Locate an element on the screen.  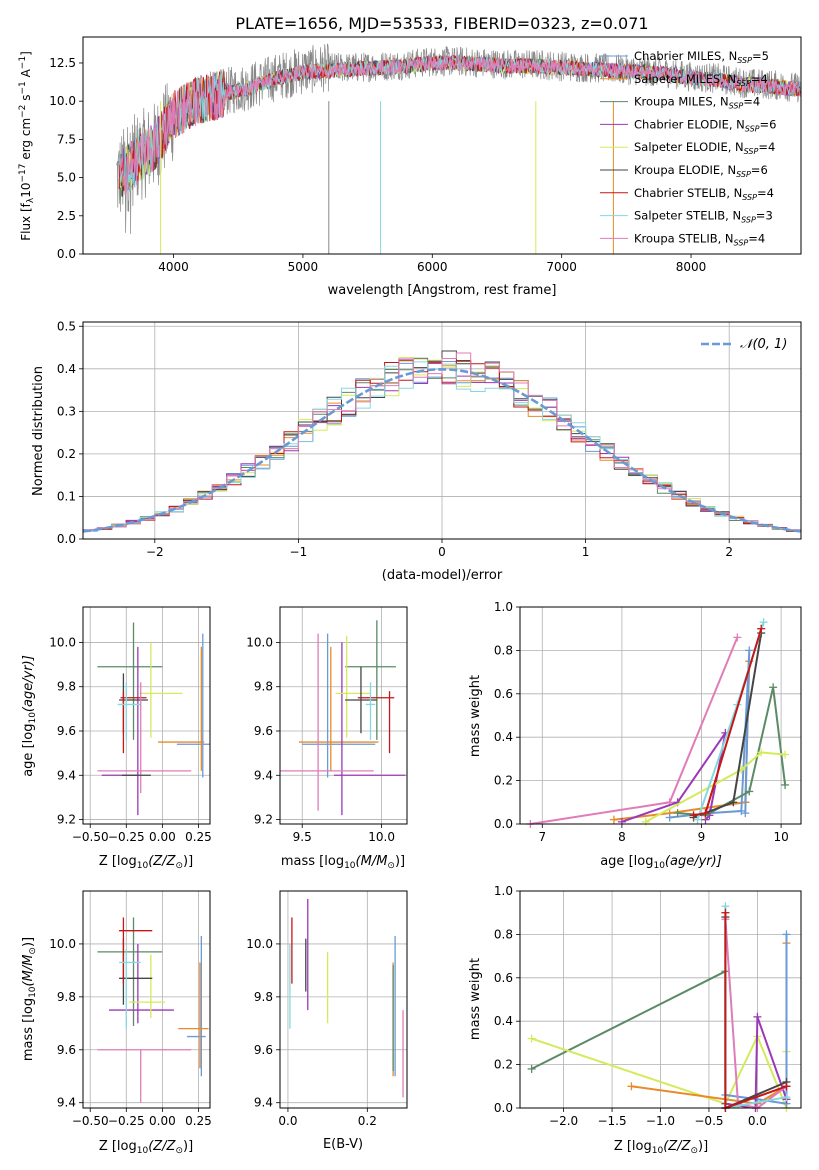
gaussian-legend-label: 𝒩(0, 1) is located at coordinates (763, 344).